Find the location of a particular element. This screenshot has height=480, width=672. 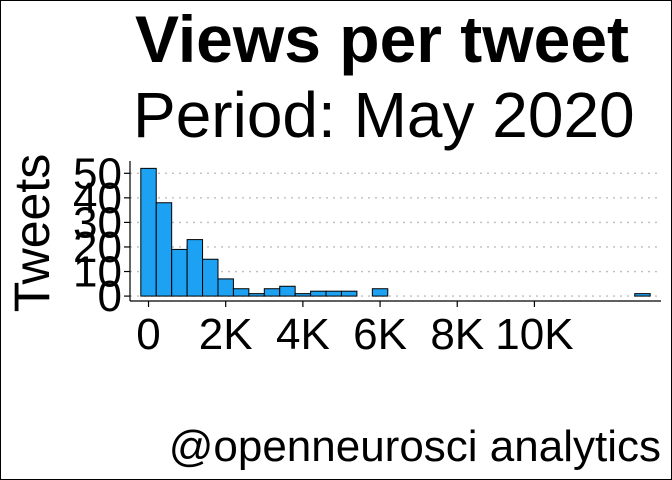

x-tick-label: 0 is located at coordinates (148, 334).